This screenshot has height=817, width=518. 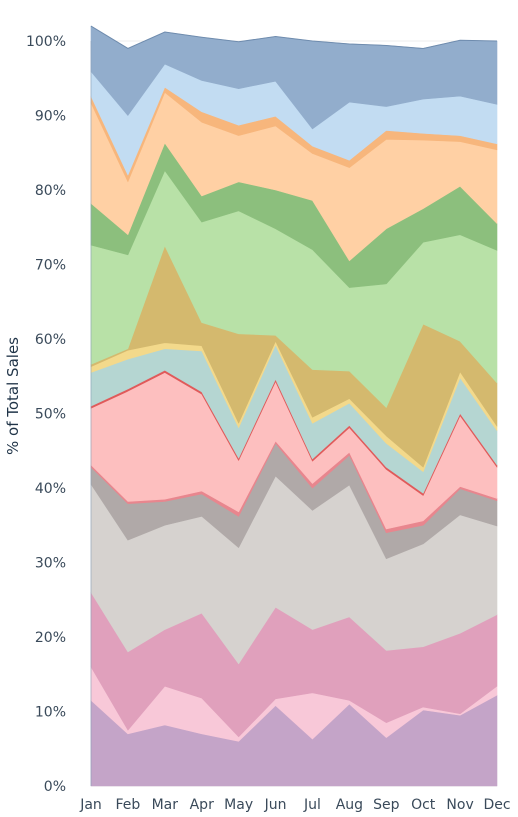 I want to click on y-tick-label: 100%, so click(x=46, y=42).